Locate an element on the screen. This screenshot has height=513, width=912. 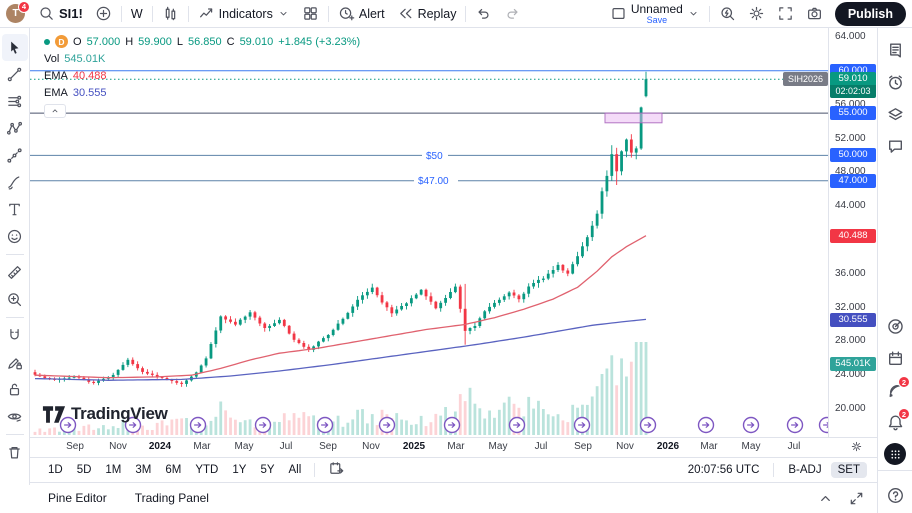
sidebar-watchlist is located at coordinates (895, 50).